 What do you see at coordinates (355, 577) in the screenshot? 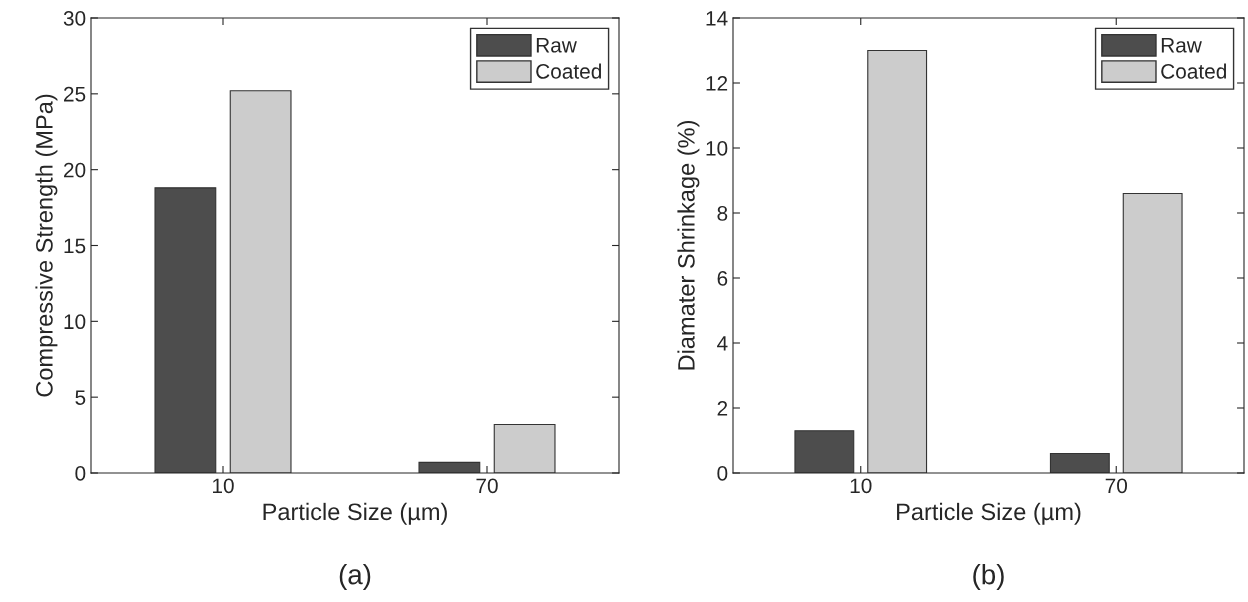
I see `text: (a)` at bounding box center [355, 577].